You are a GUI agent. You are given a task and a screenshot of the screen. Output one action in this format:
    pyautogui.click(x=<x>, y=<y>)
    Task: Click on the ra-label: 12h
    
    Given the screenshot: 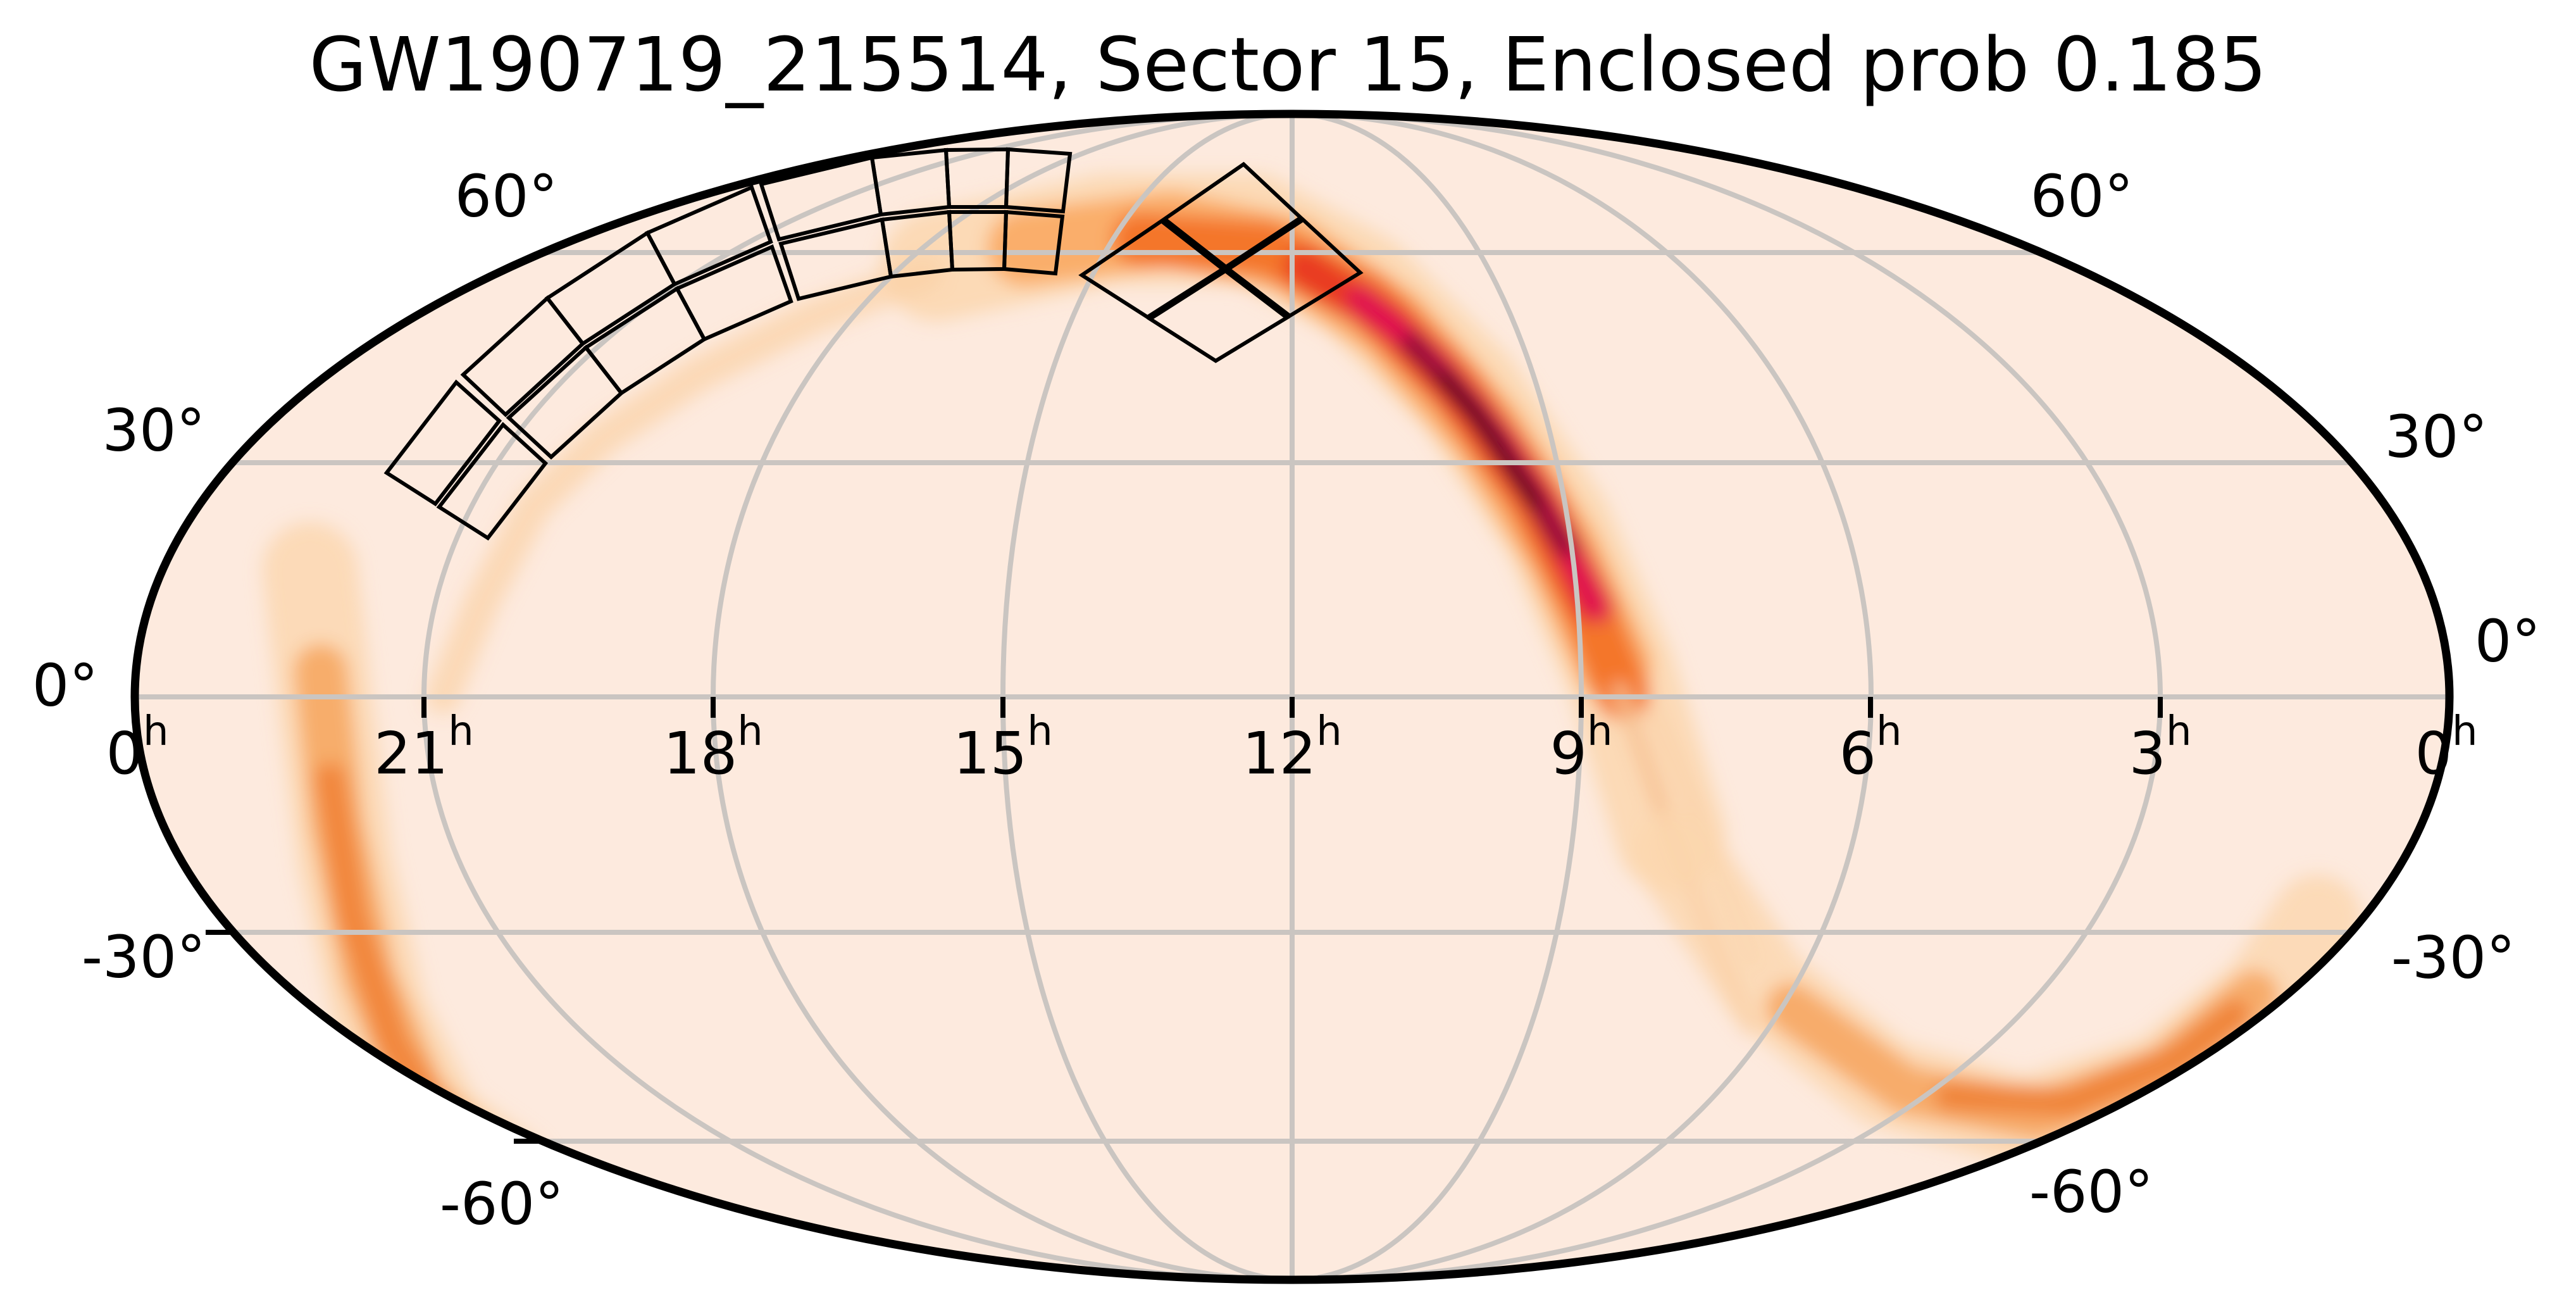 What is the action you would take?
    pyautogui.click(x=1292, y=747)
    